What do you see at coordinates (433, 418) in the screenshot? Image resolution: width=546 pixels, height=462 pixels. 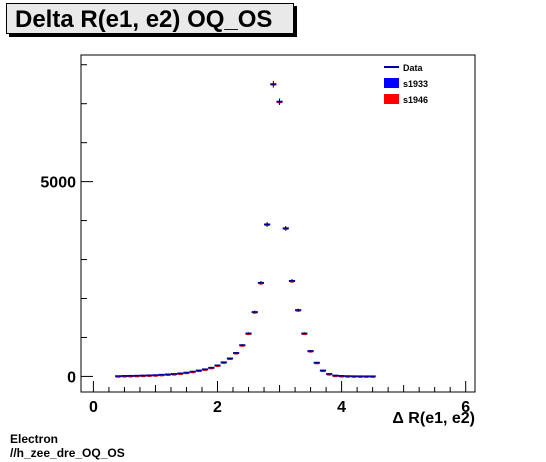 I see `x-axis-label: Δ R(e1, e2)` at bounding box center [433, 418].